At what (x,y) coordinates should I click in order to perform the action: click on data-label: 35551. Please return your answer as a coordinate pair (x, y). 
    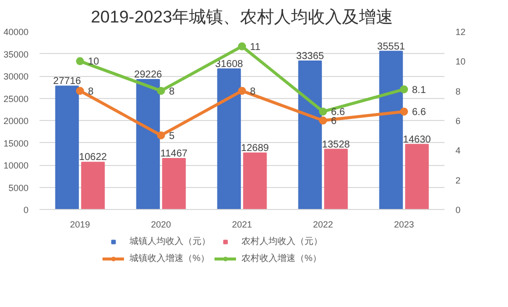
    Looking at the image, I should click on (391, 46).